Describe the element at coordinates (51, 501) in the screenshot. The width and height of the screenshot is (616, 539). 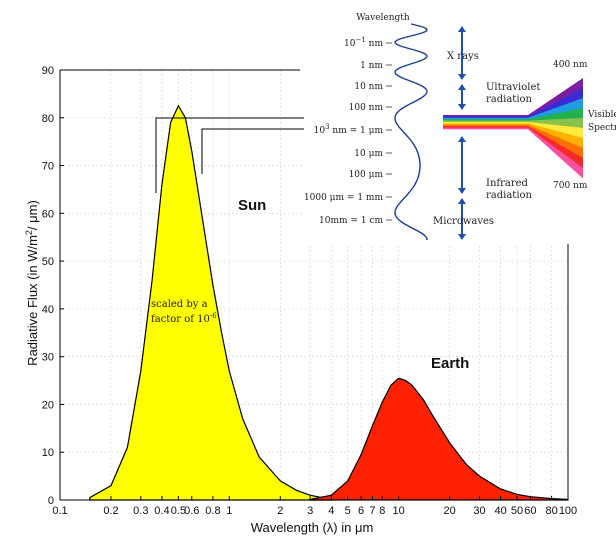
I see `y-tick-label: 0` at that location.